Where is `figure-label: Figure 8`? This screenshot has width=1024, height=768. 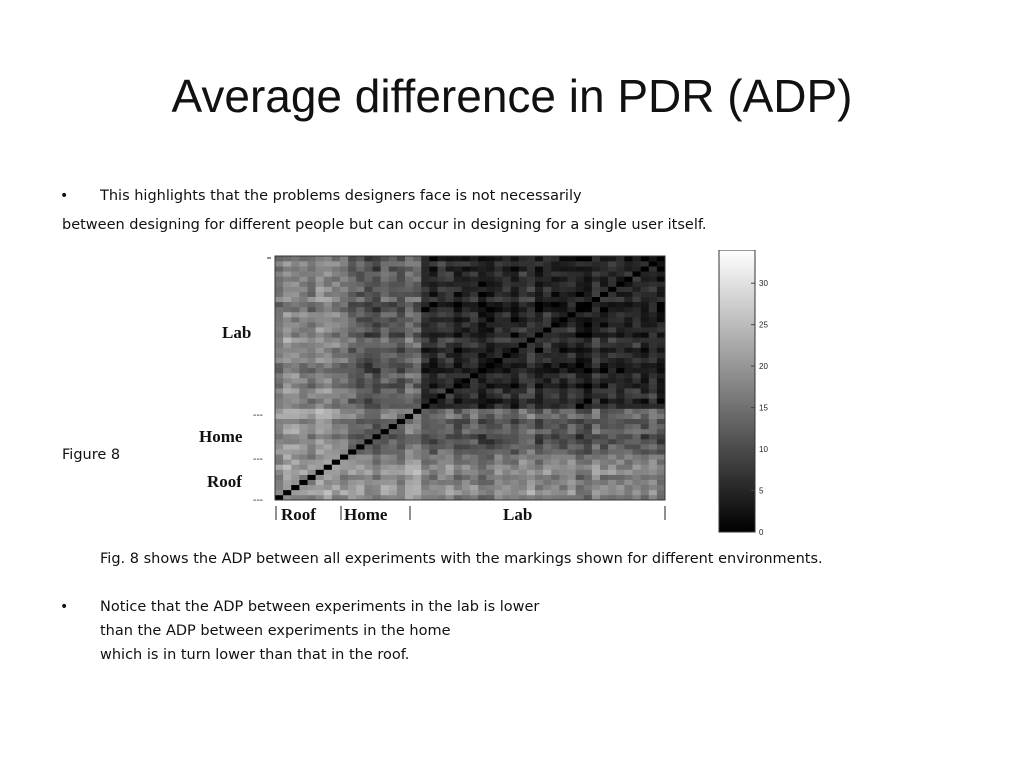
figure-label: Figure 8 is located at coordinates (91, 455).